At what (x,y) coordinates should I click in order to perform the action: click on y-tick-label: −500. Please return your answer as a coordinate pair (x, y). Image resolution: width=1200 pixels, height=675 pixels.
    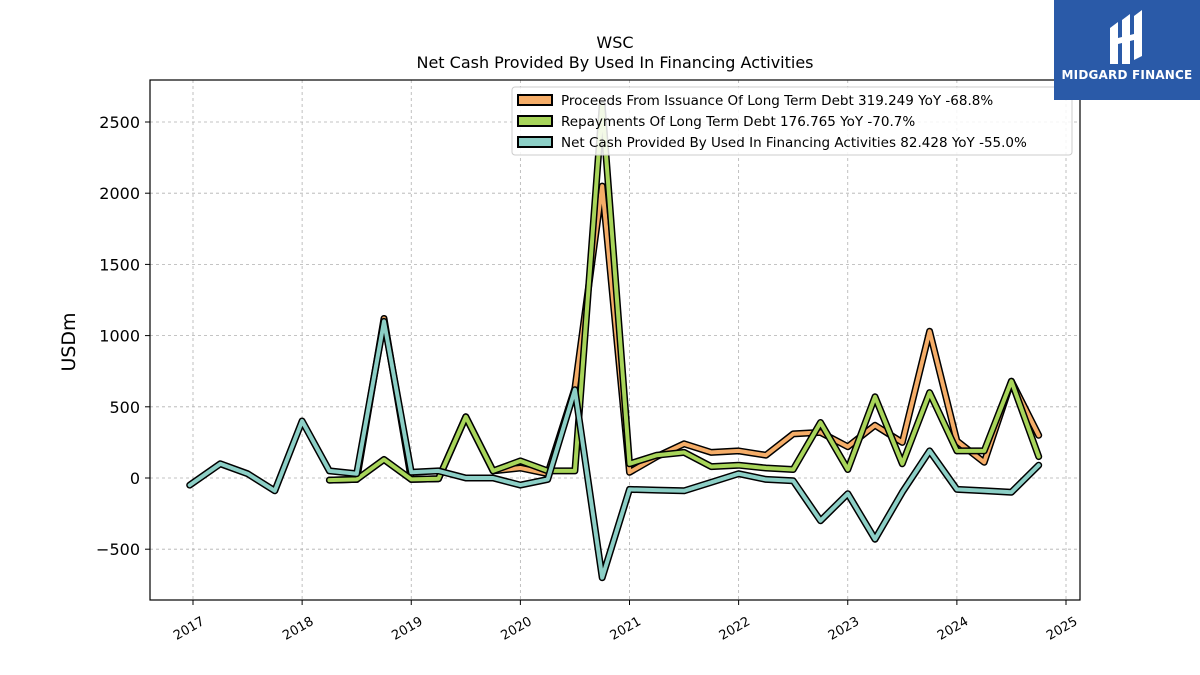
    Looking at the image, I should click on (118, 549).